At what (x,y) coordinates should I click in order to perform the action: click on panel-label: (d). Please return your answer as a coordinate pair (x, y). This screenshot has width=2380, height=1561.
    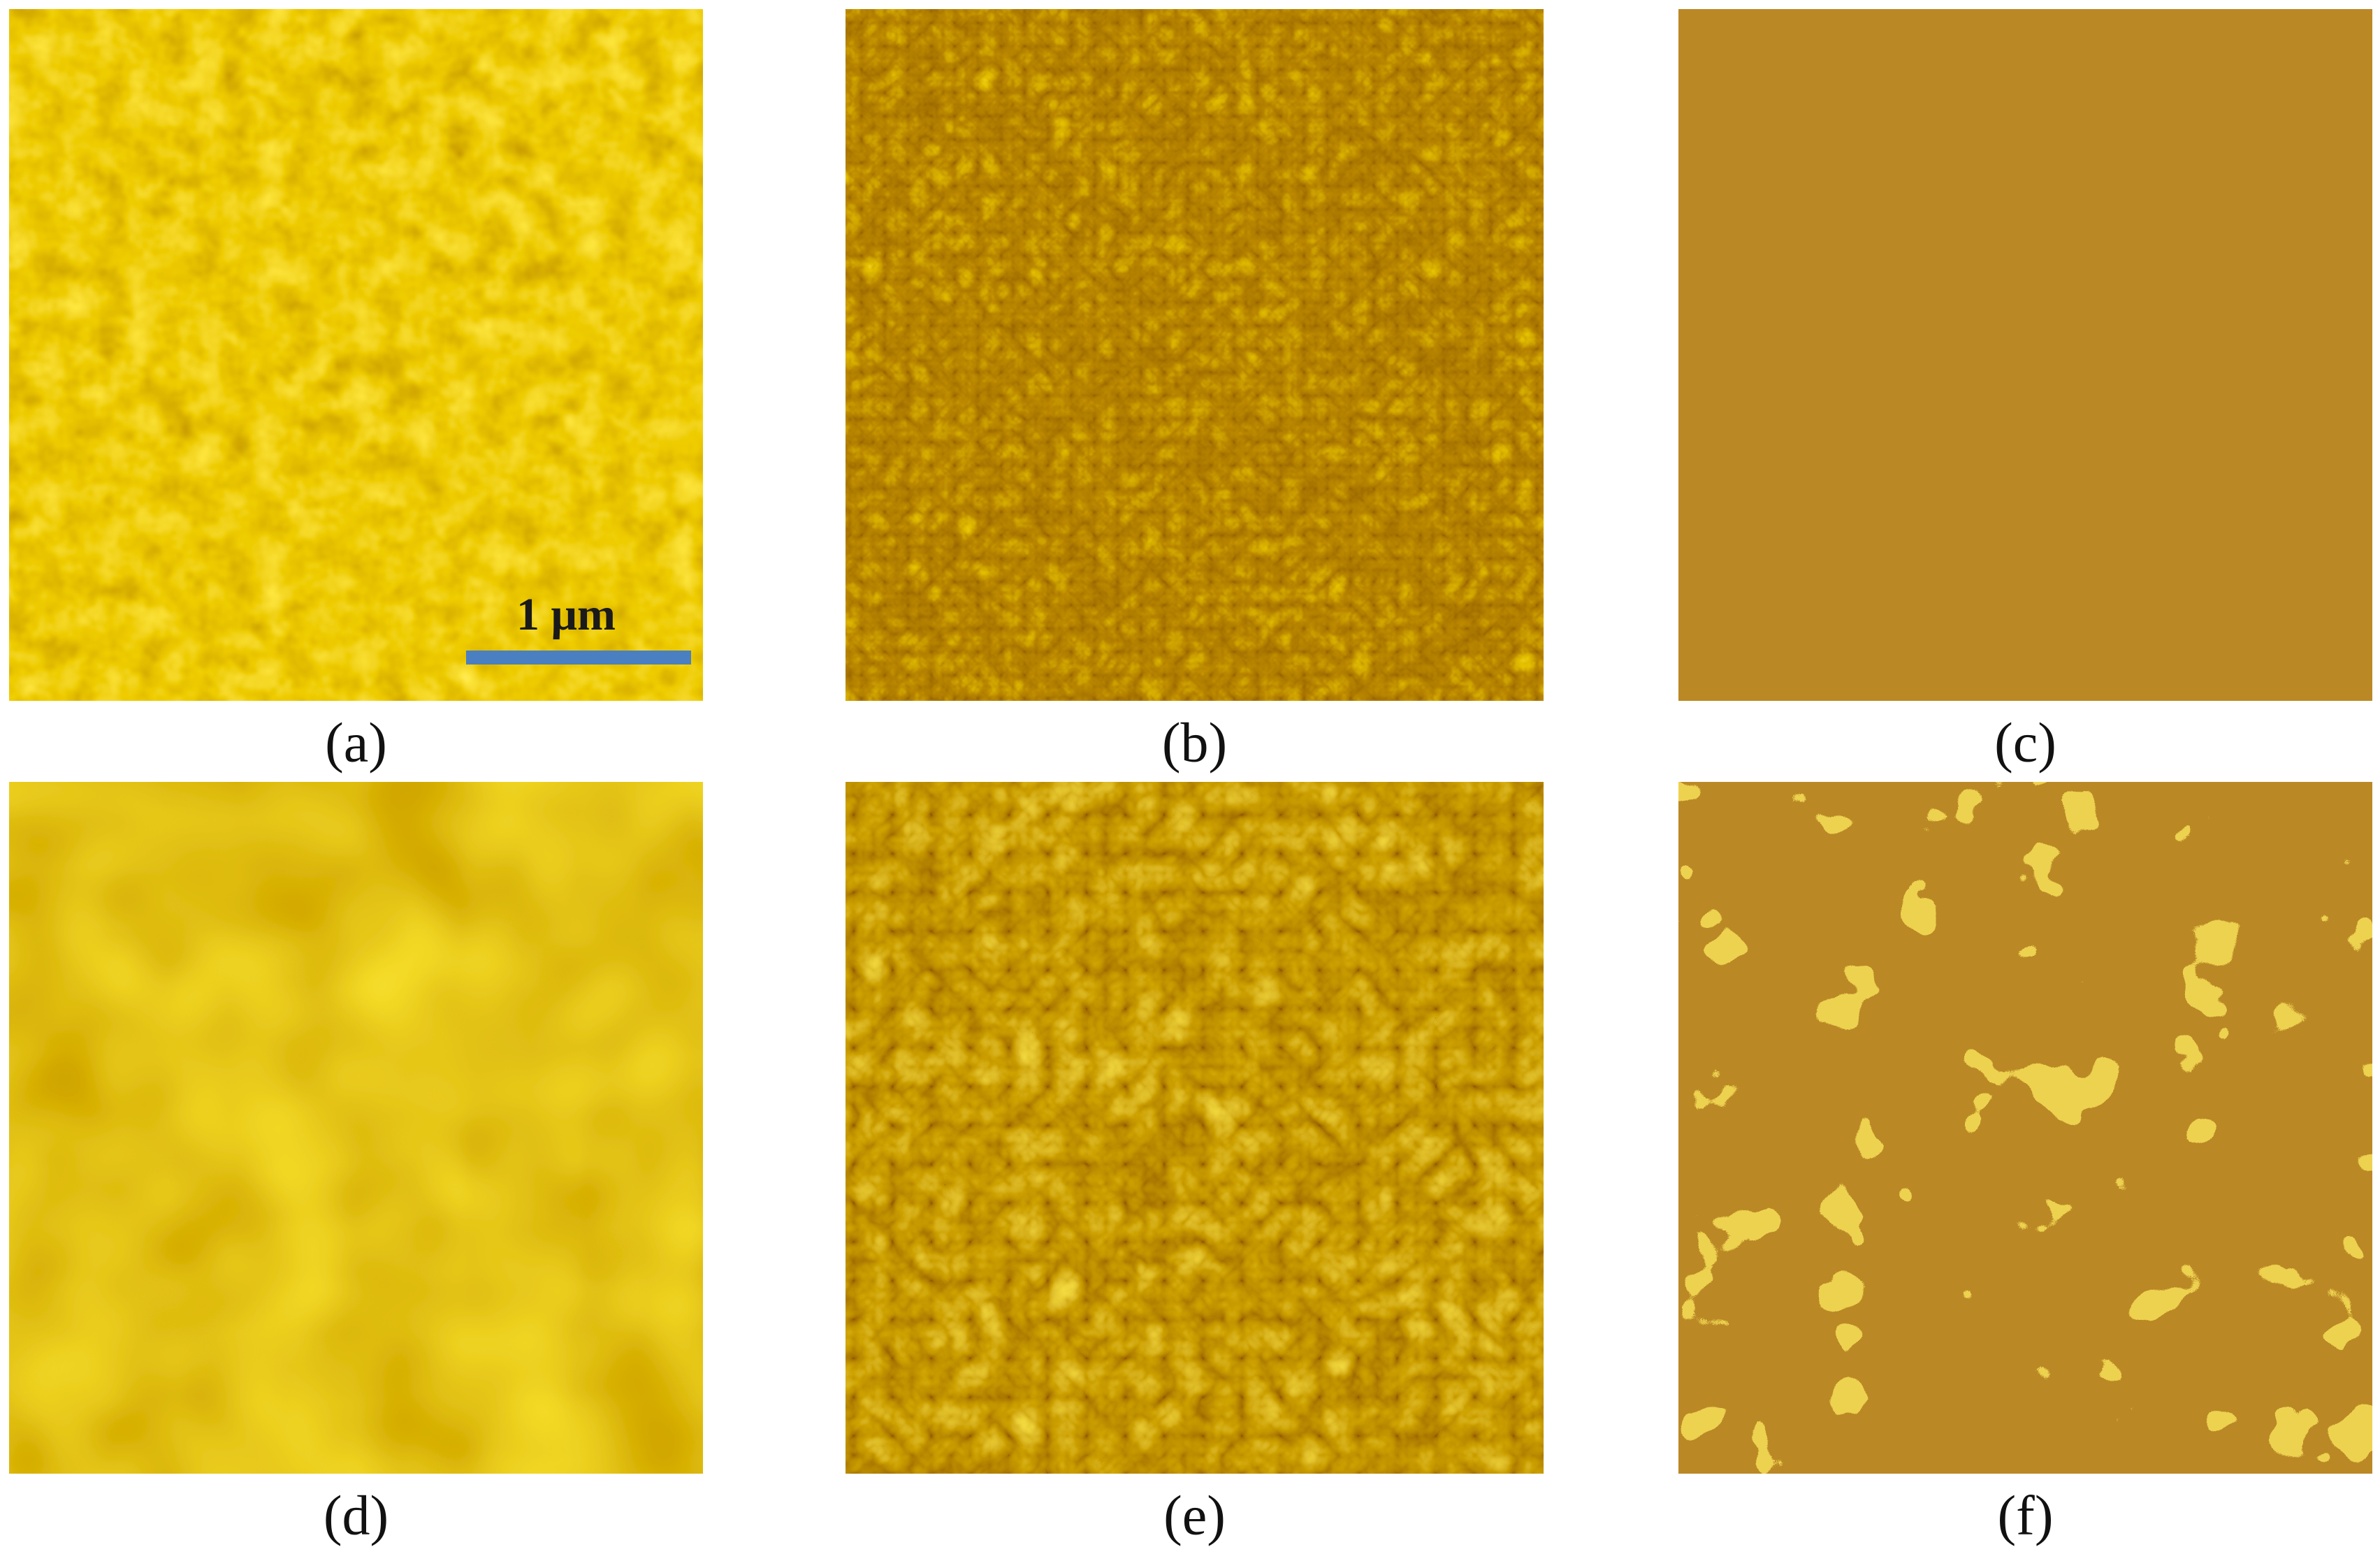
    Looking at the image, I should click on (356, 1515).